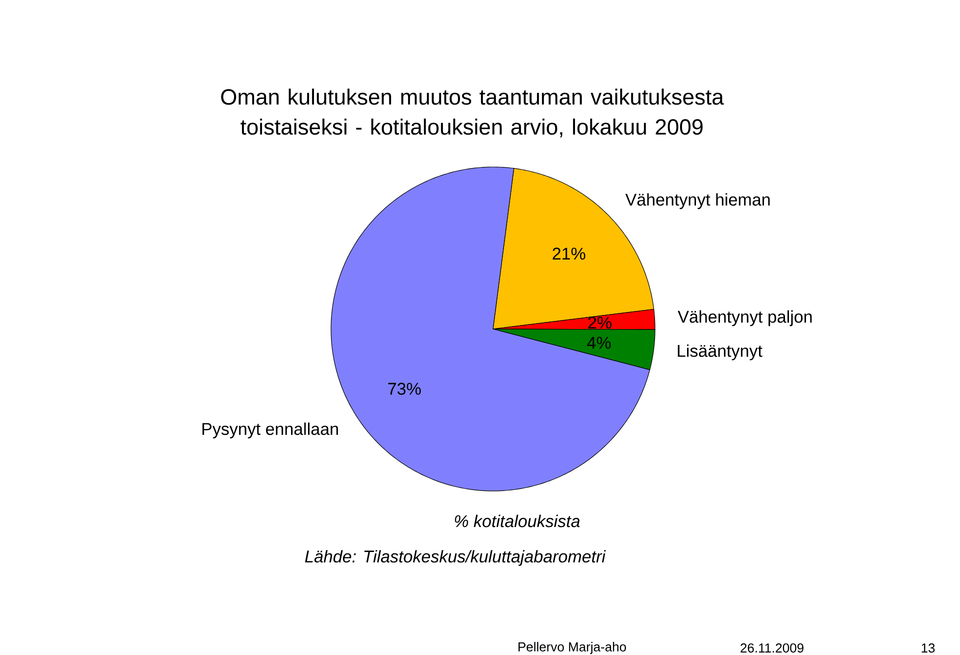 The height and width of the screenshot is (655, 960). Describe the element at coordinates (600, 322) in the screenshot. I see `data-label: 2%` at that location.